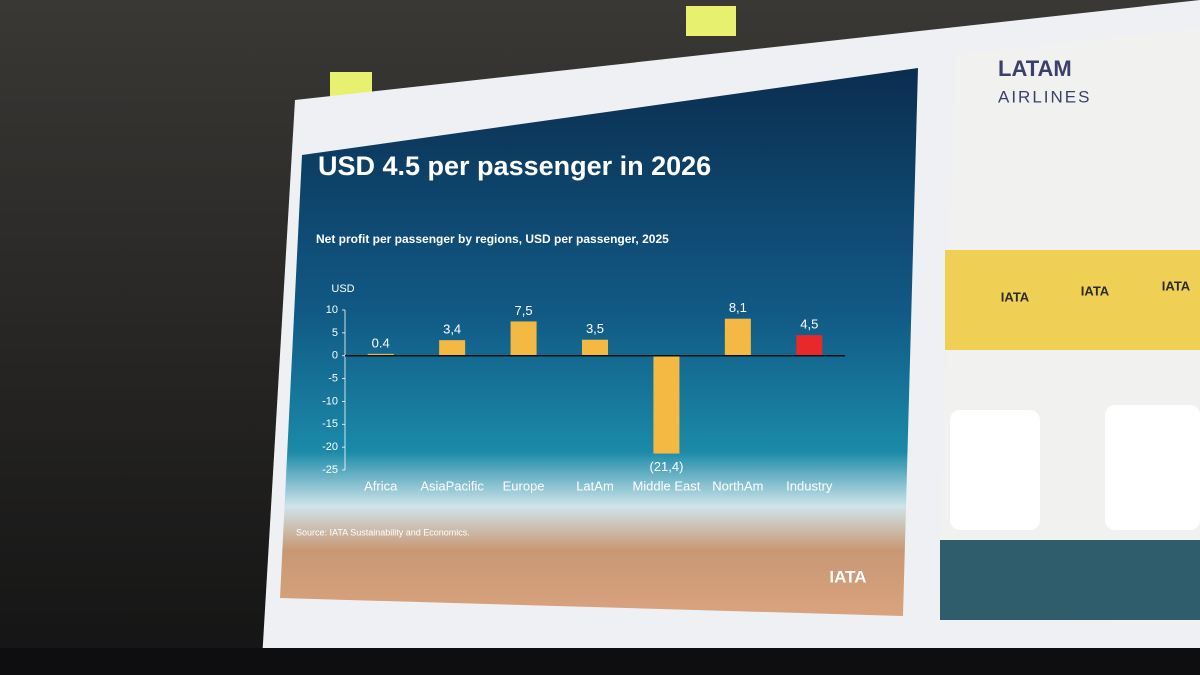 The image size is (1200, 675). What do you see at coordinates (1072, 300) in the screenshot?
I see `side-banner` at bounding box center [1072, 300].